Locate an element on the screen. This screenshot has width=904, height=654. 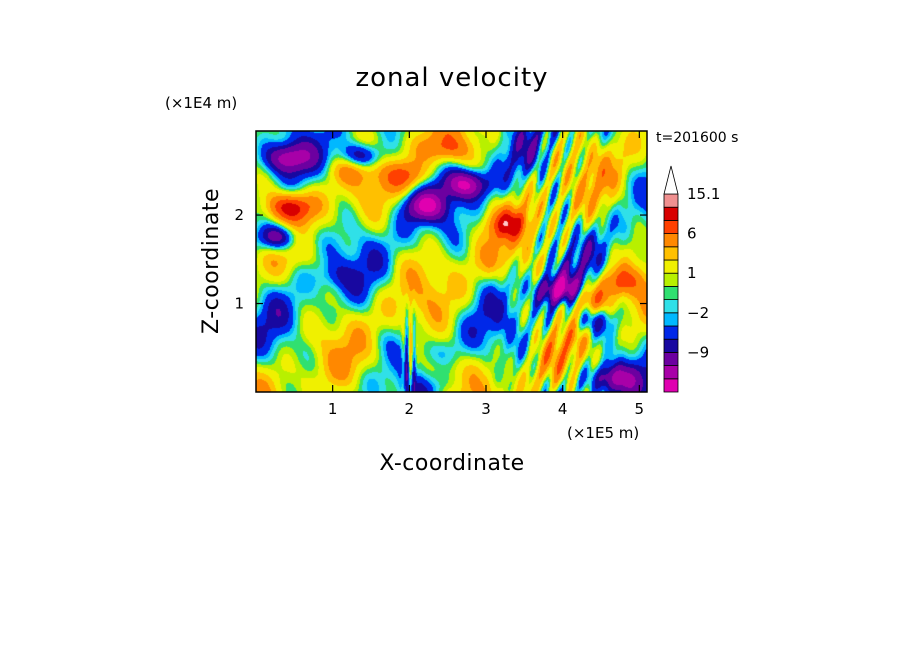
x-tick-label-5: 5 is located at coordinates (640, 409).